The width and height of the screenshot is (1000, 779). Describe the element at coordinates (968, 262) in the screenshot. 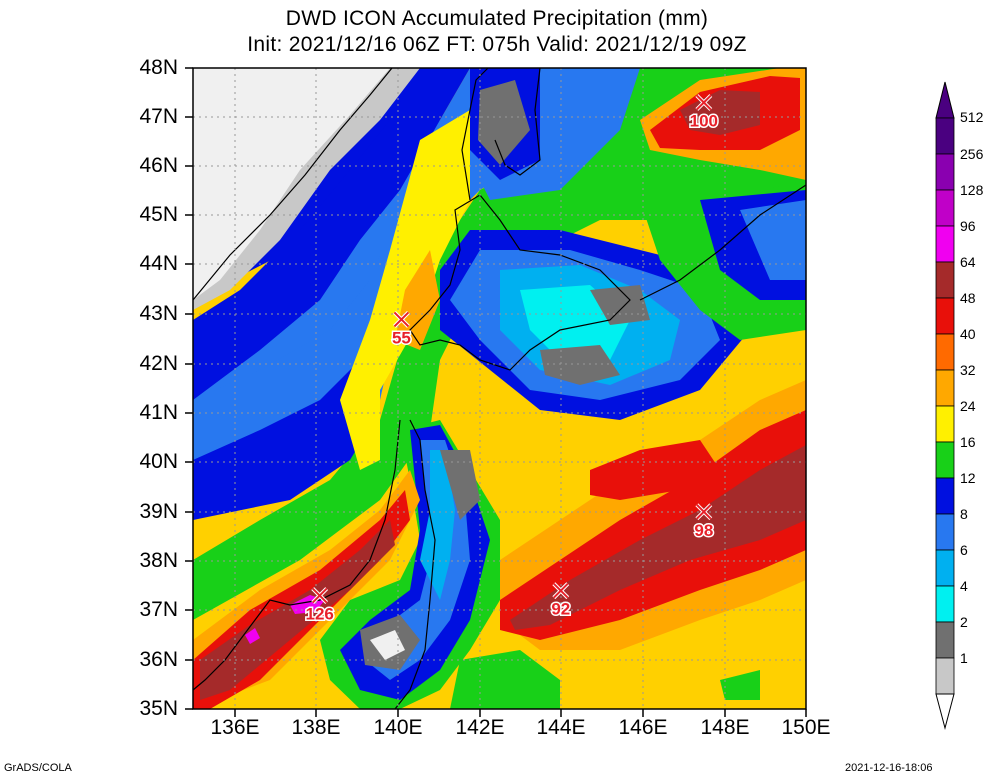

I see `colorbar-label: 64` at that location.